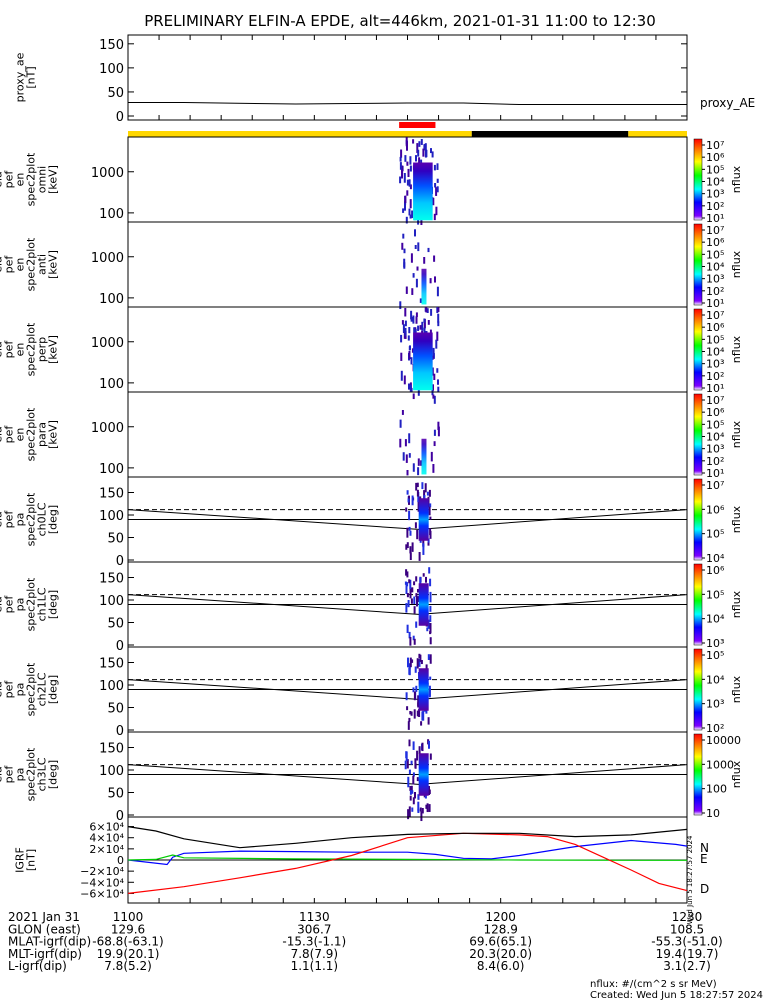 This screenshot has width=775, height=1000. Describe the element at coordinates (20, 77) in the screenshot. I see `y-axis-label: proxy_ae` at that location.